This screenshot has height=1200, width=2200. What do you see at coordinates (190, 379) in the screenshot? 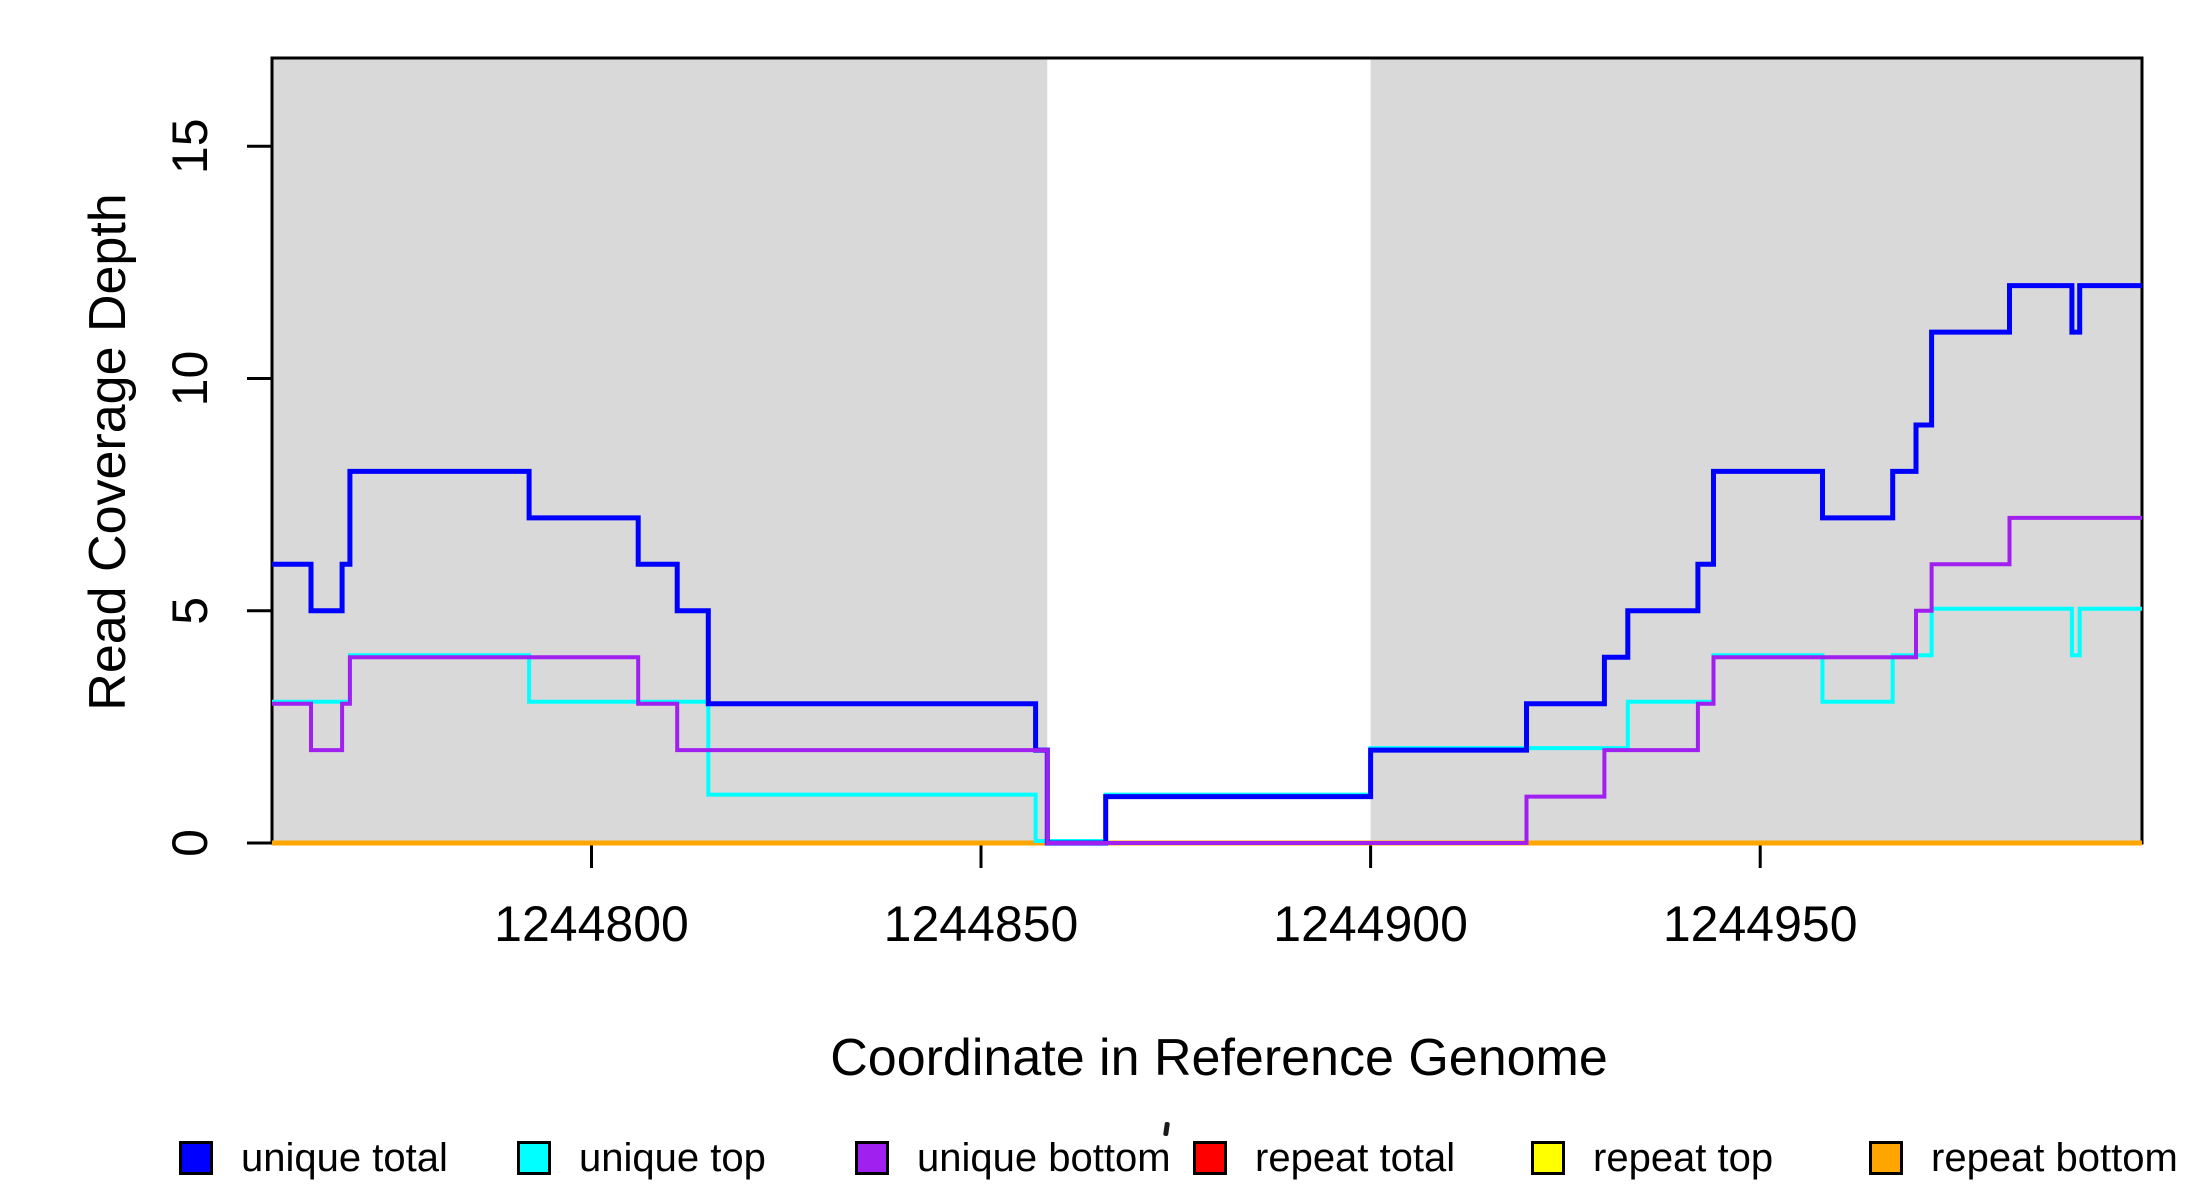
I see `y-tick-label: 10` at bounding box center [190, 379].